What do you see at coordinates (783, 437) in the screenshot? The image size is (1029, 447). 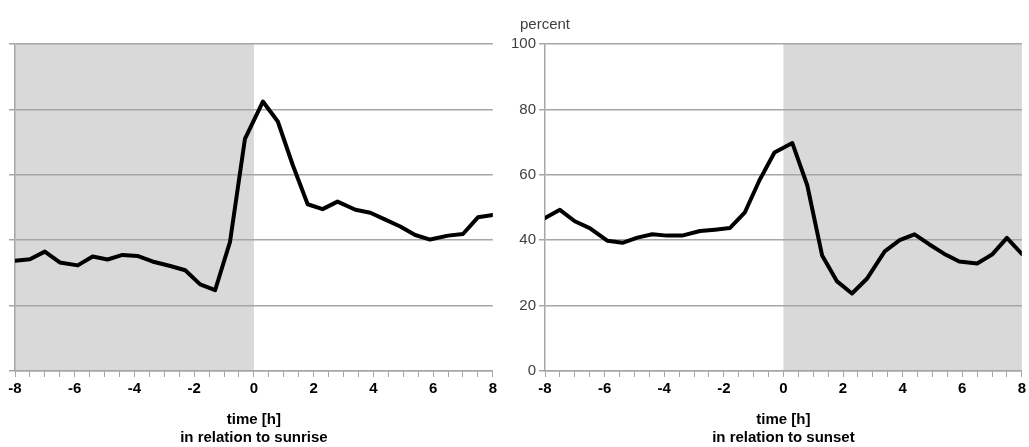 I see `text: in relation to sunset` at bounding box center [783, 437].